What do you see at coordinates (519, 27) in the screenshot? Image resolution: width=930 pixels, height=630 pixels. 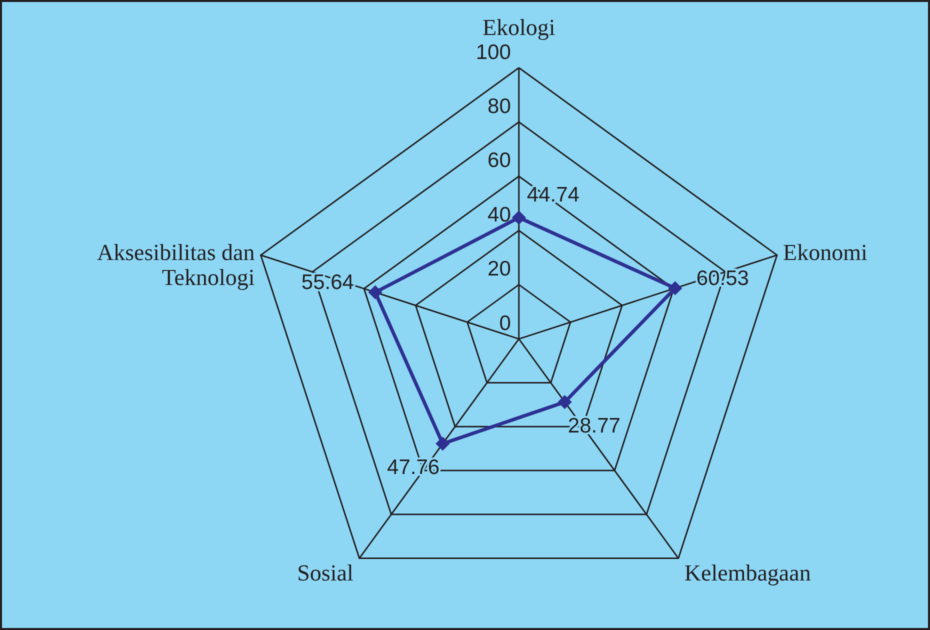 I see `spoke-label: Ekologi` at bounding box center [519, 27].